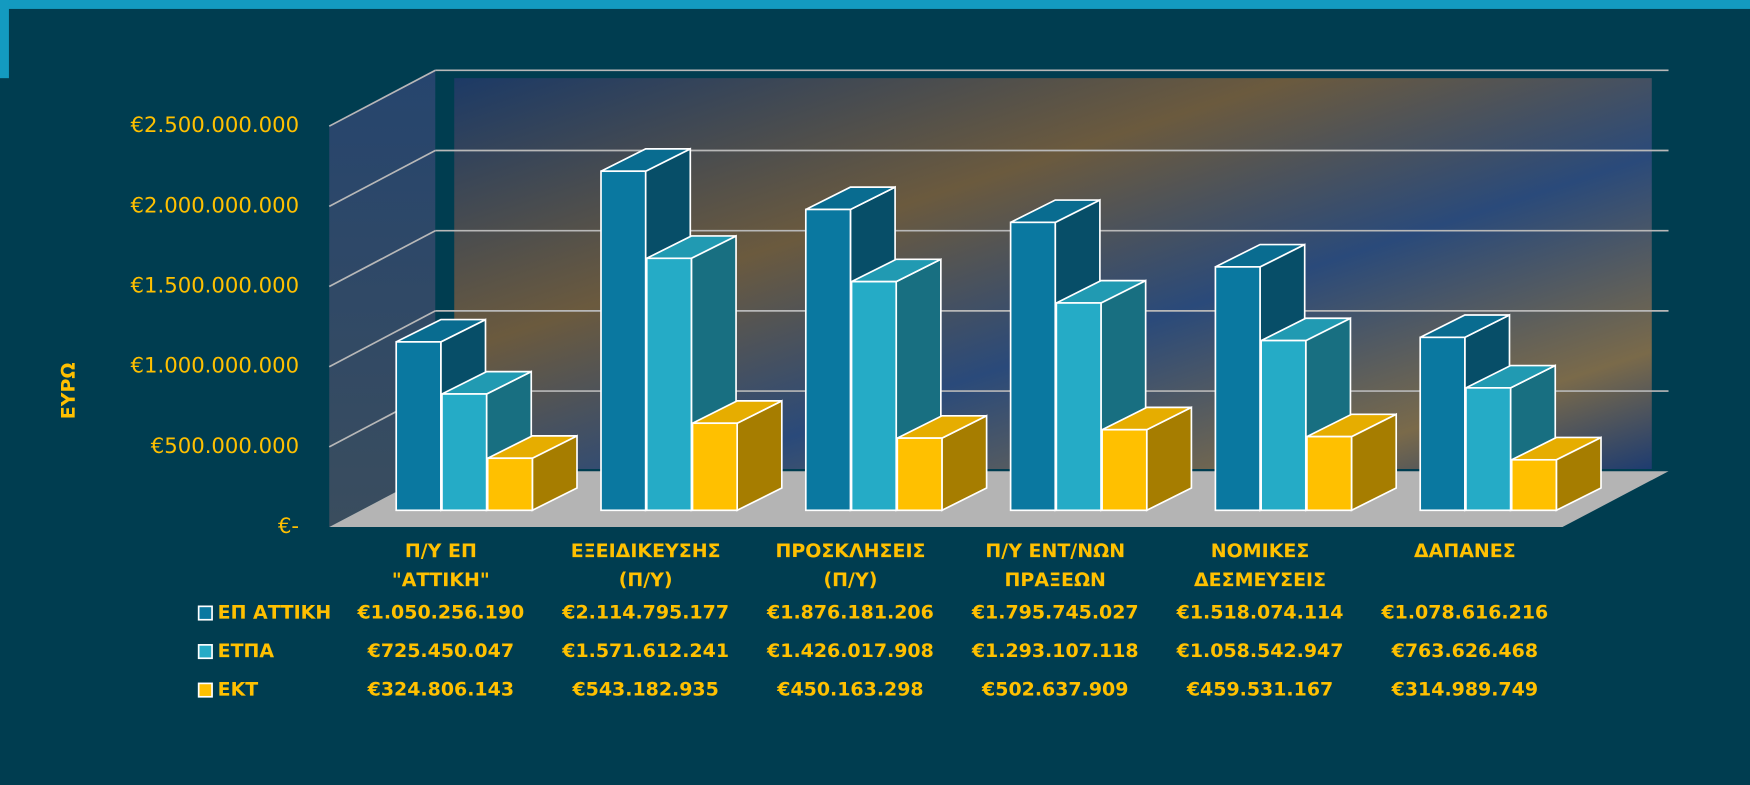 This screenshot has width=1750, height=785. What do you see at coordinates (1054, 690) in the screenshot?
I see `table-value: €502.637.909` at bounding box center [1054, 690].